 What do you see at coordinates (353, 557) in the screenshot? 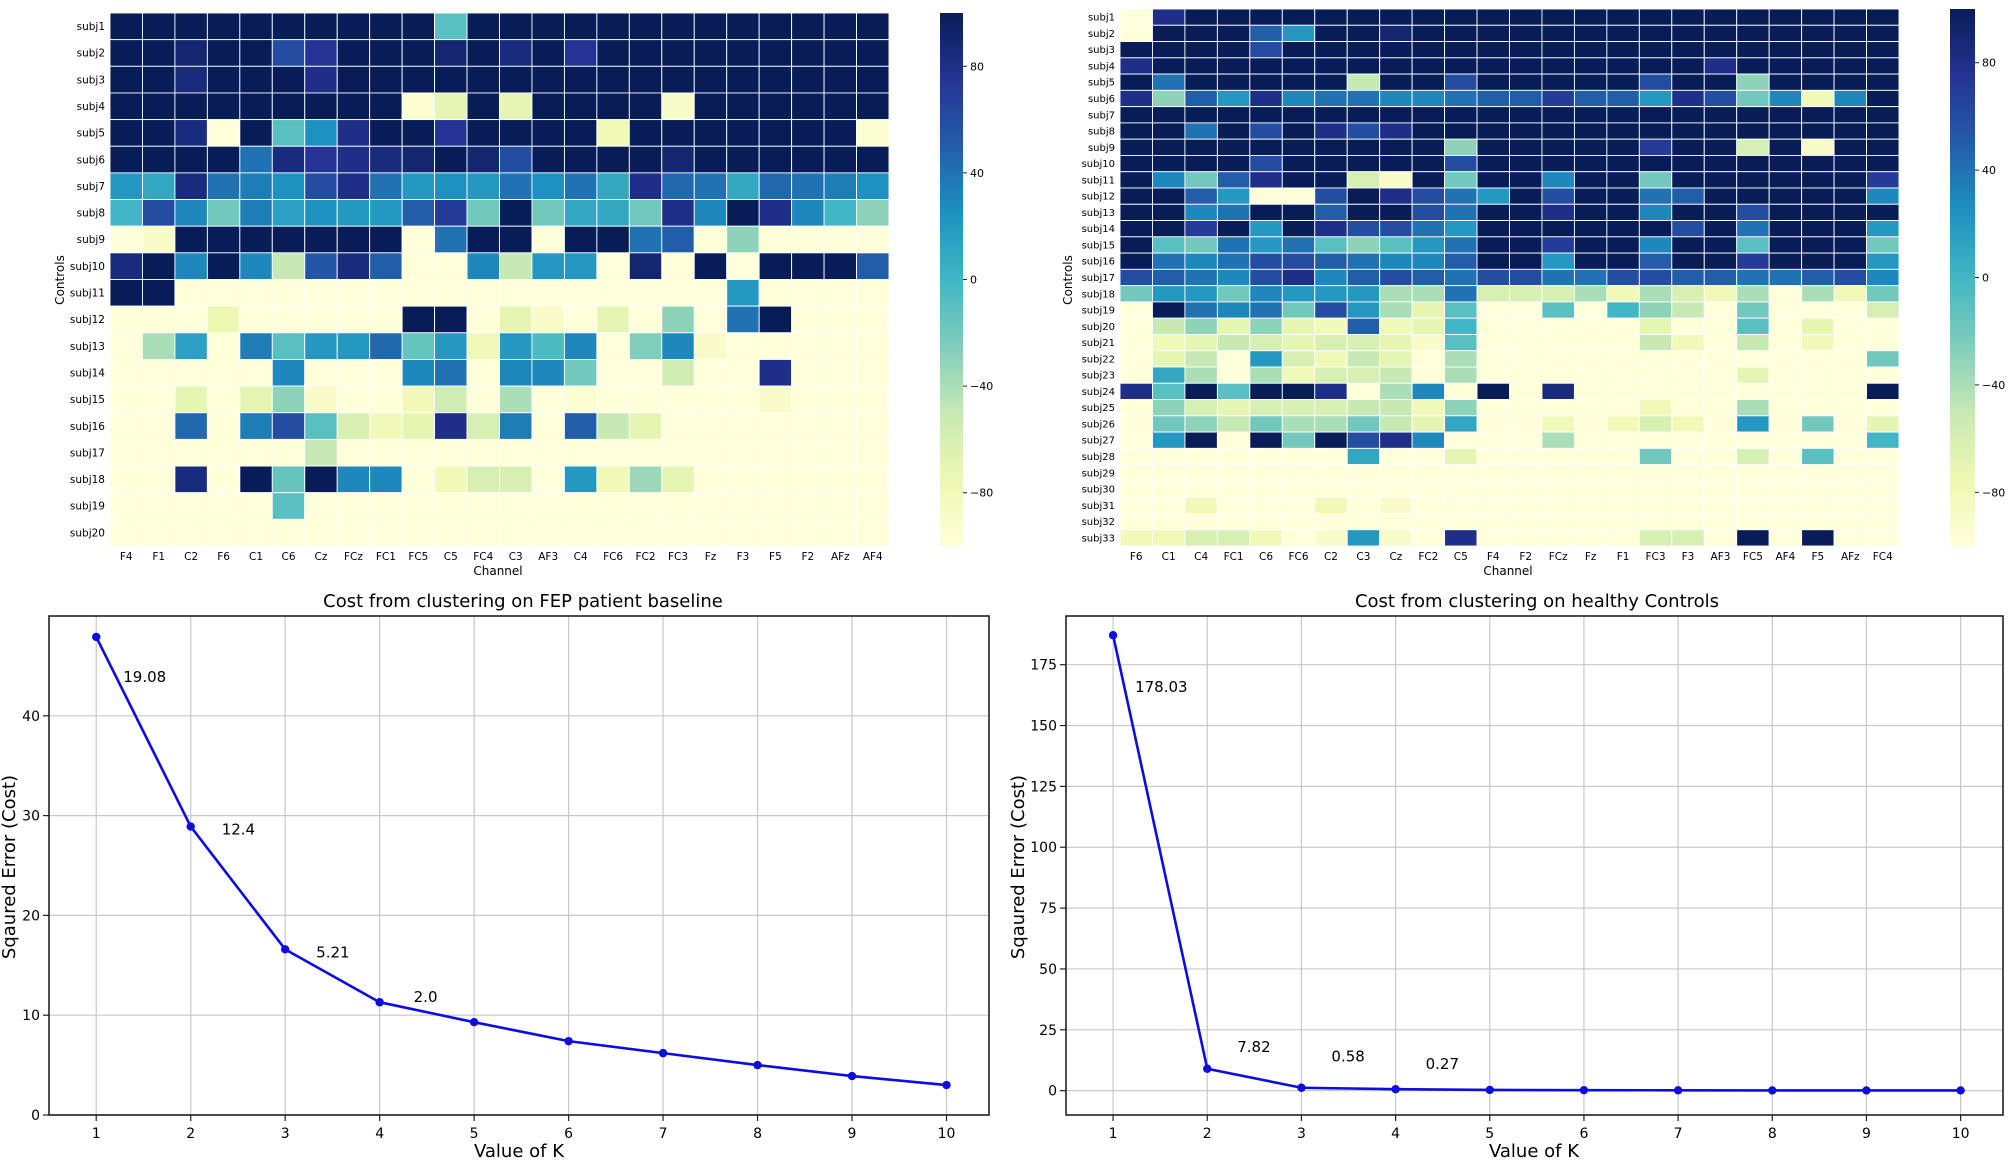
I see `heatmap-column-label: FCz` at bounding box center [353, 557].